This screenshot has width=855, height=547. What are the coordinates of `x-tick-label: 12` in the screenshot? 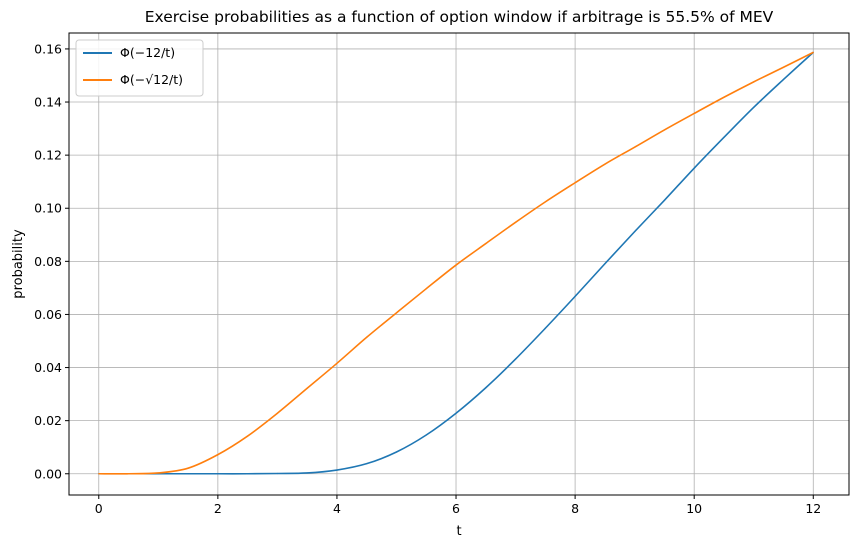 It's located at (813, 508).